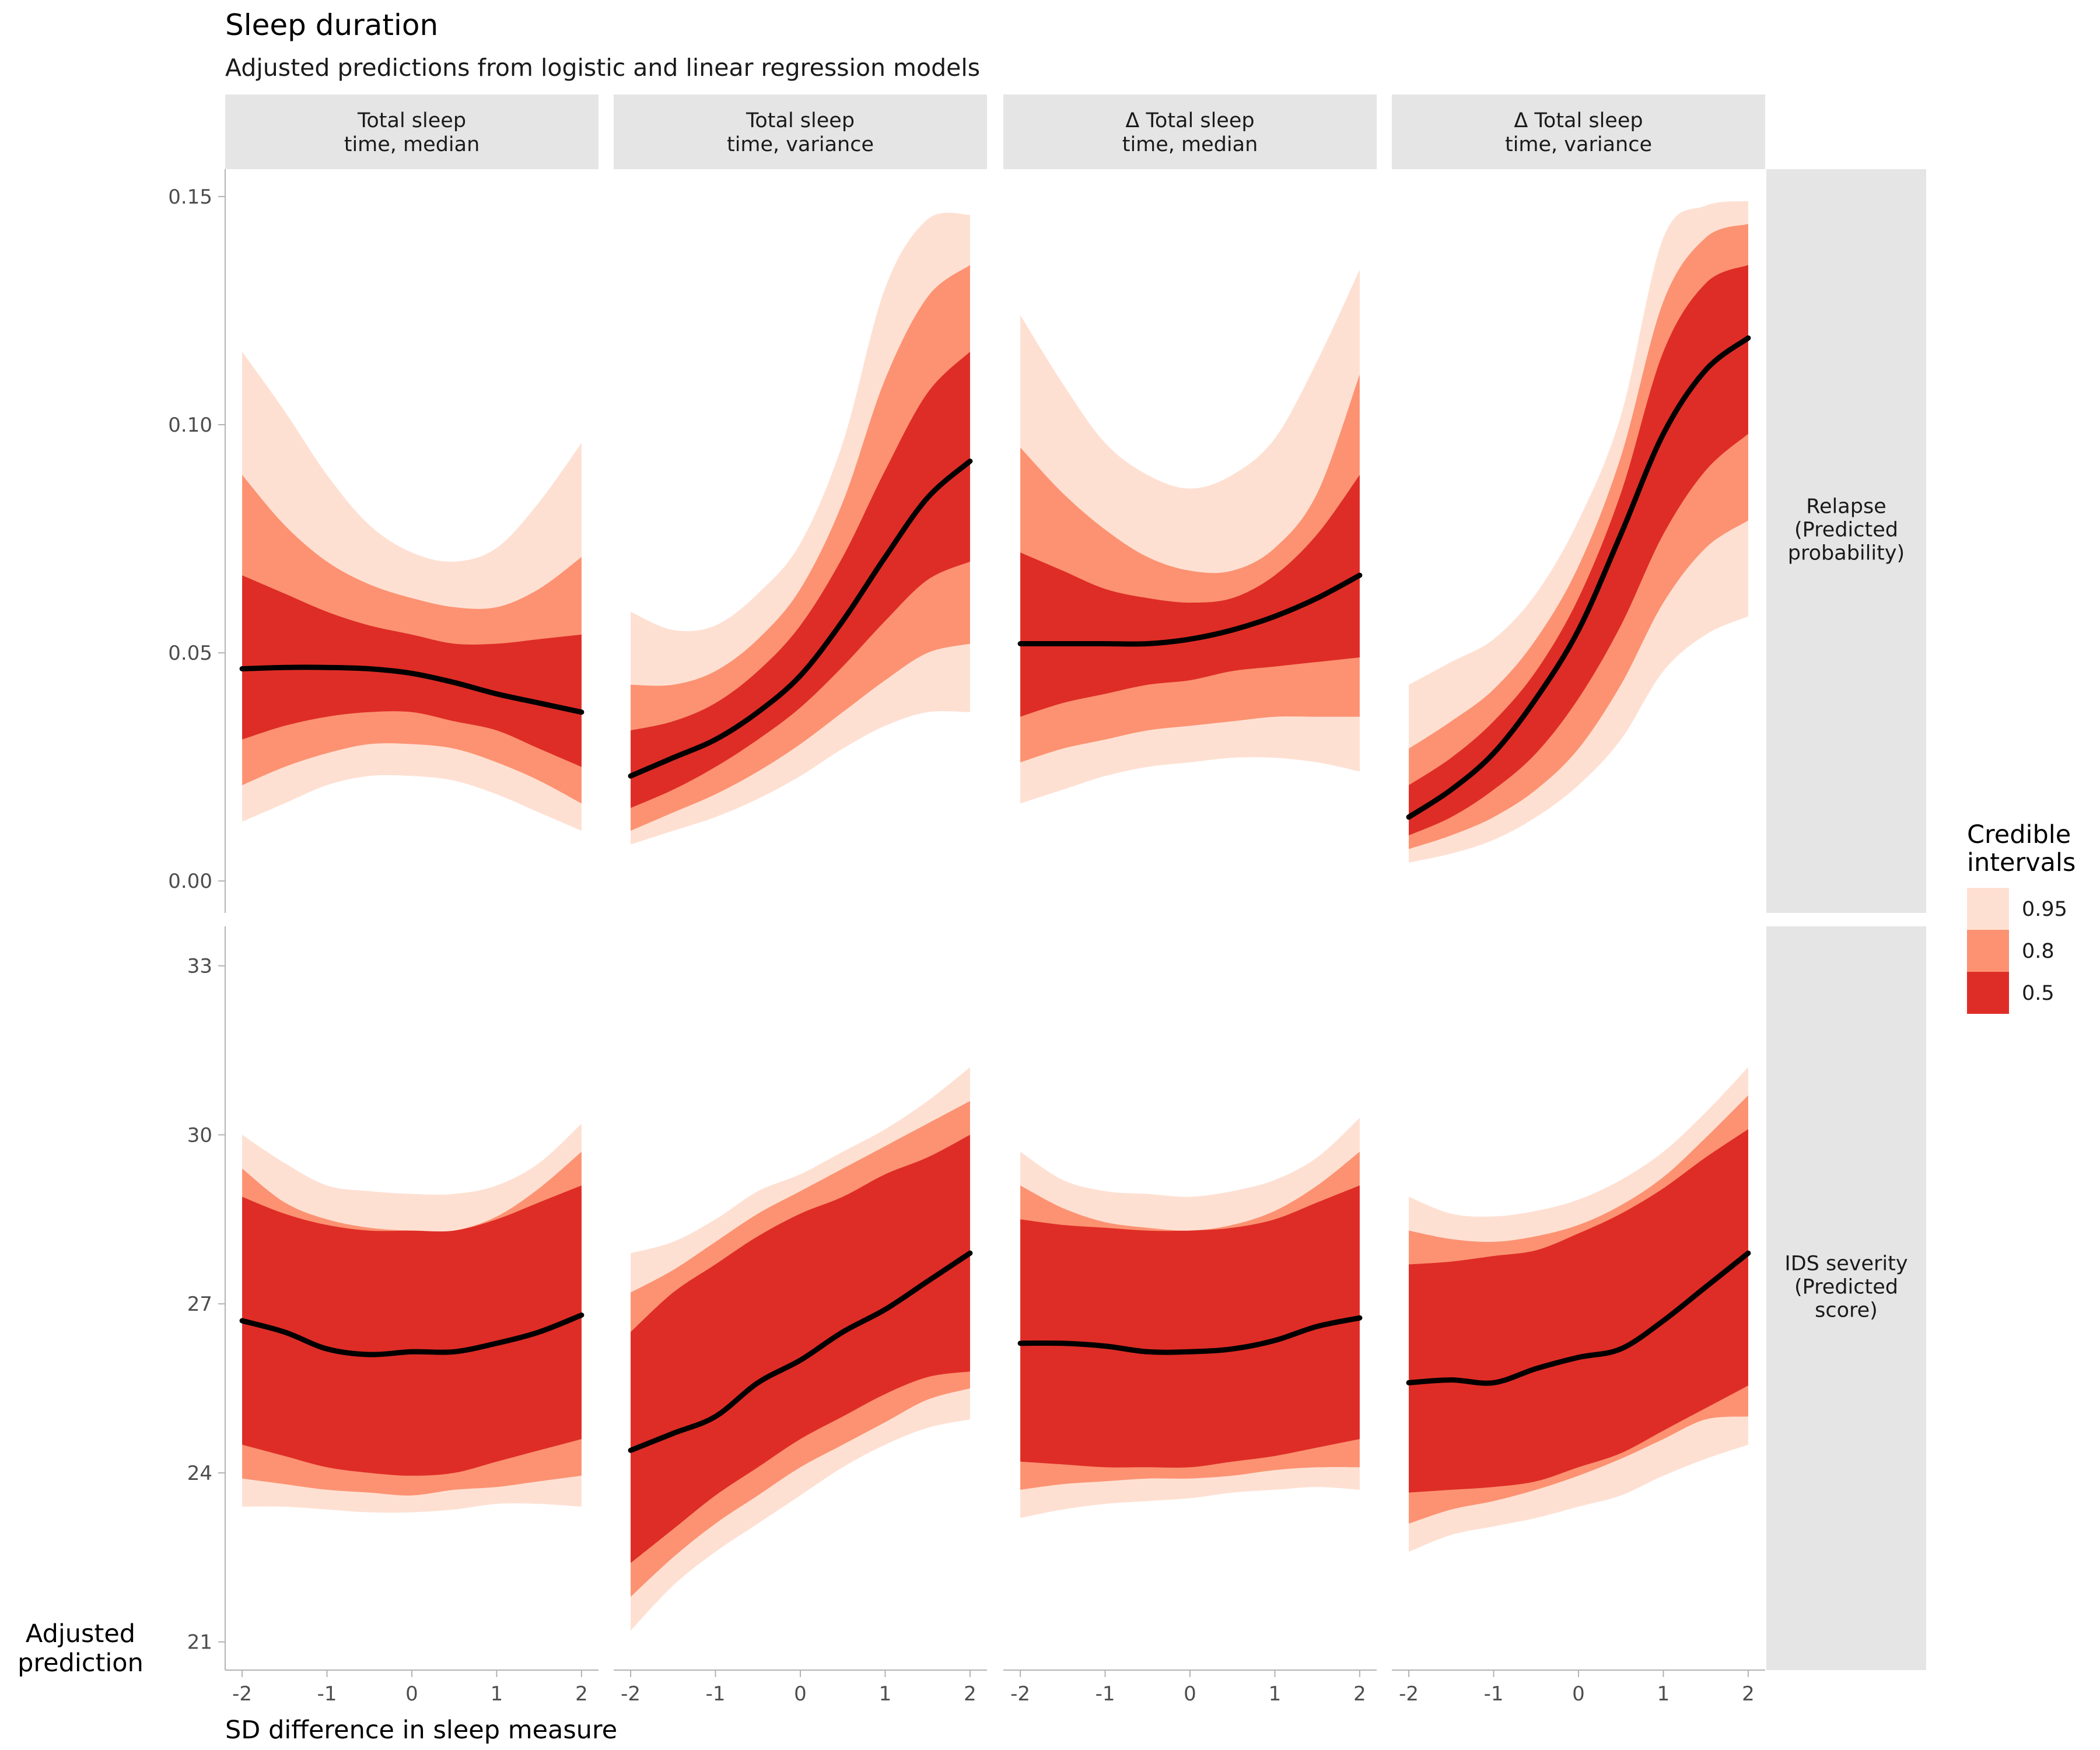 Image resolution: width=2100 pixels, height=1750 pixels. Describe the element at coordinates (1105, 1694) in the screenshot. I see `x-tick-label-c3-1: -1` at that location.